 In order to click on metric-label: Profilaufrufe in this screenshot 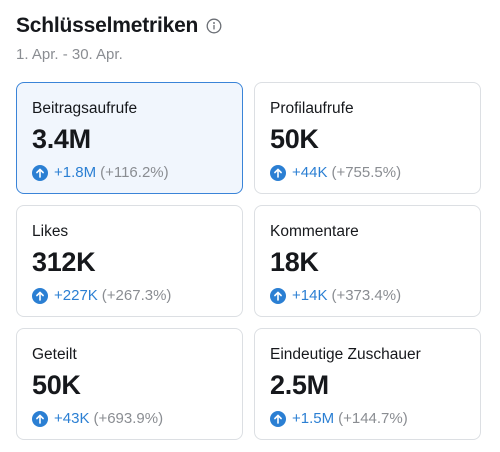, I will do `click(367, 109)`.